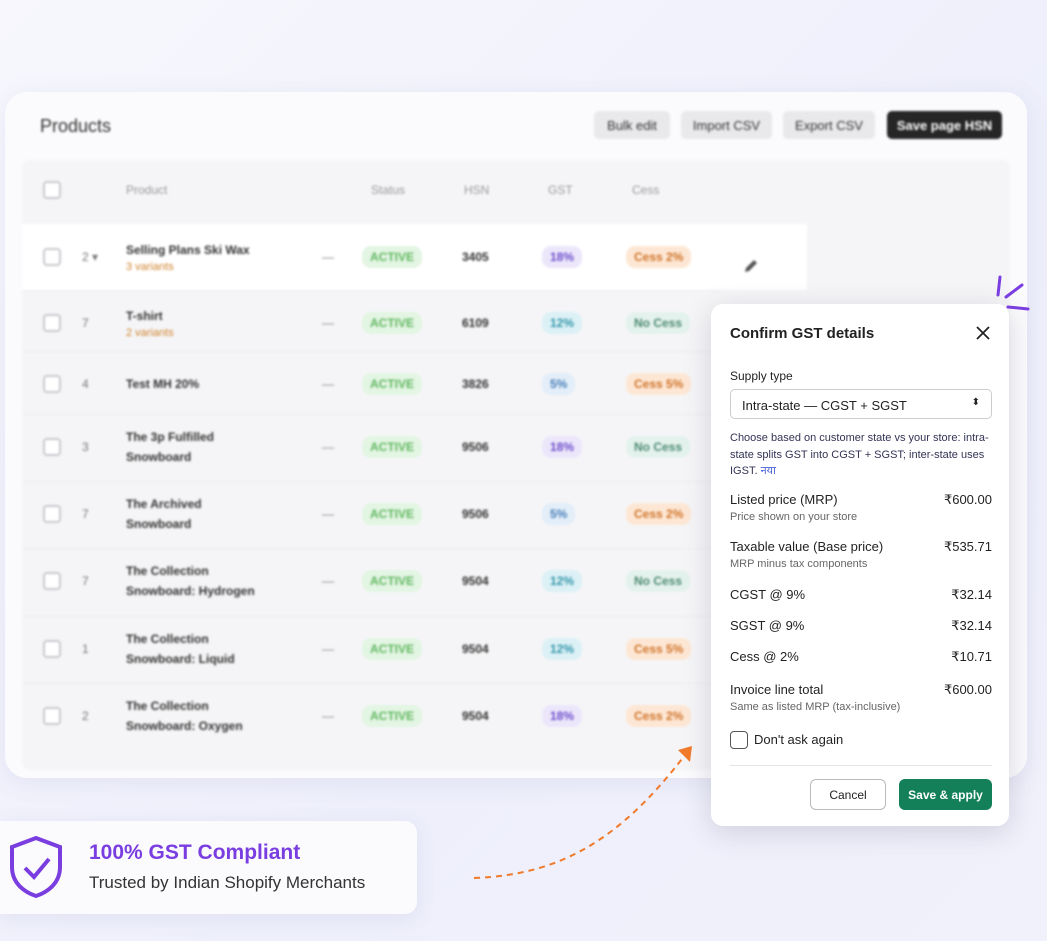 The height and width of the screenshot is (941, 1047). Describe the element at coordinates (85, 716) in the screenshot. I see `row-number: 2` at that location.